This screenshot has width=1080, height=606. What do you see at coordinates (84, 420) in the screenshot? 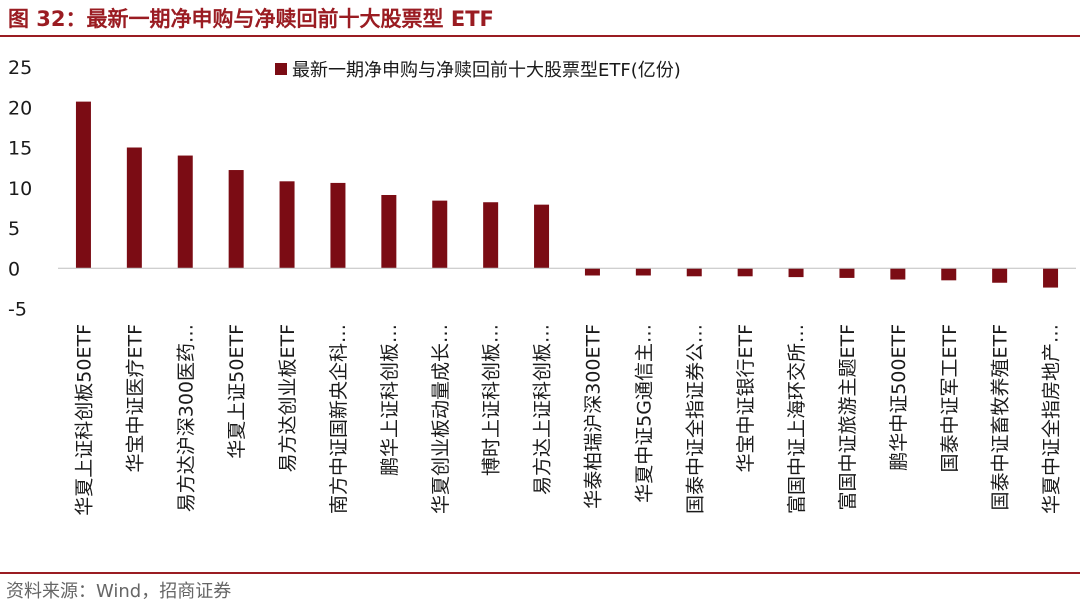
I see `x-tick-label: 华夏上证科创板50ETF` at bounding box center [84, 420].